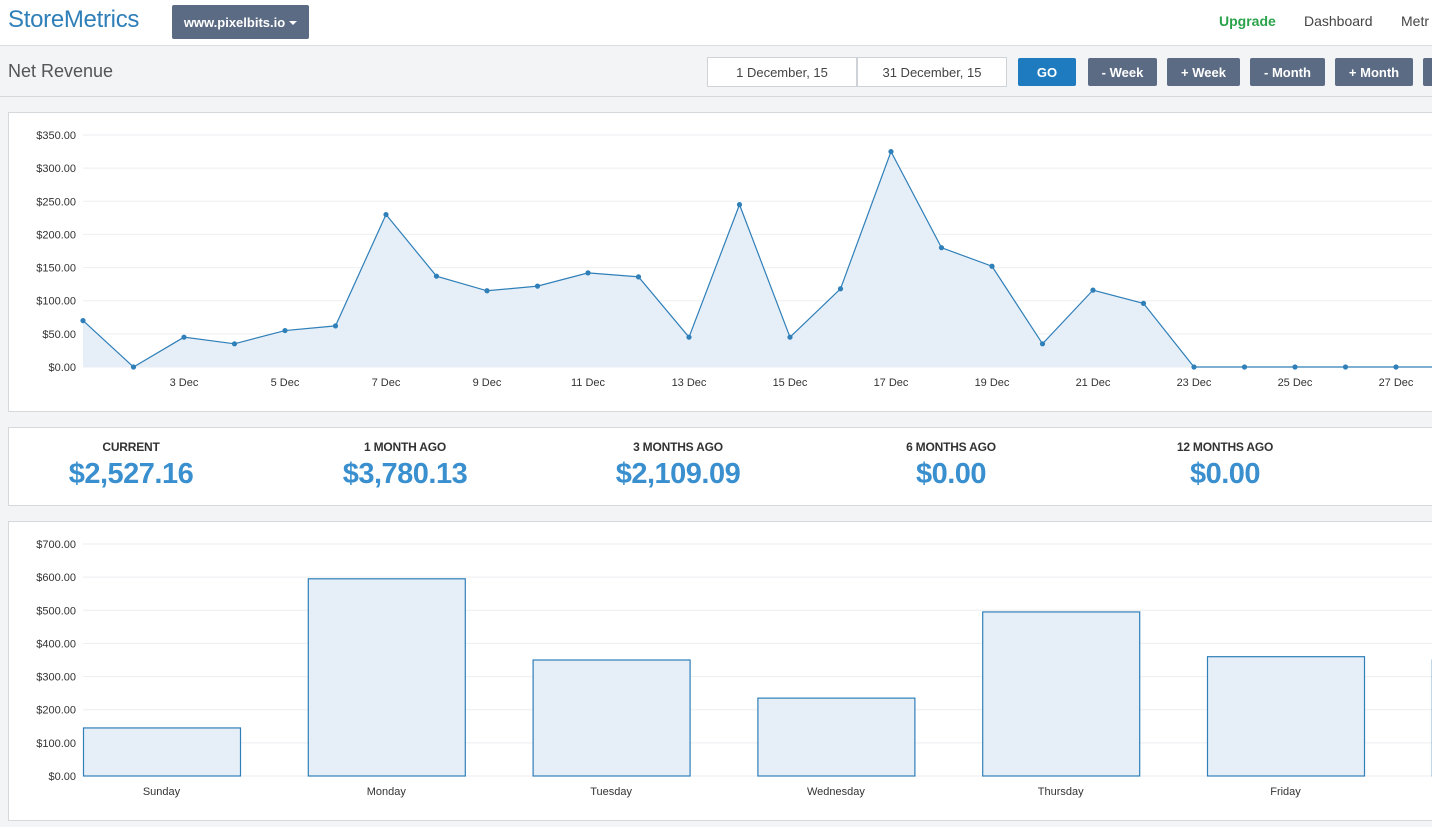  What do you see at coordinates (56, 578) in the screenshot?
I see `y-tick-label: $600.00` at bounding box center [56, 578].